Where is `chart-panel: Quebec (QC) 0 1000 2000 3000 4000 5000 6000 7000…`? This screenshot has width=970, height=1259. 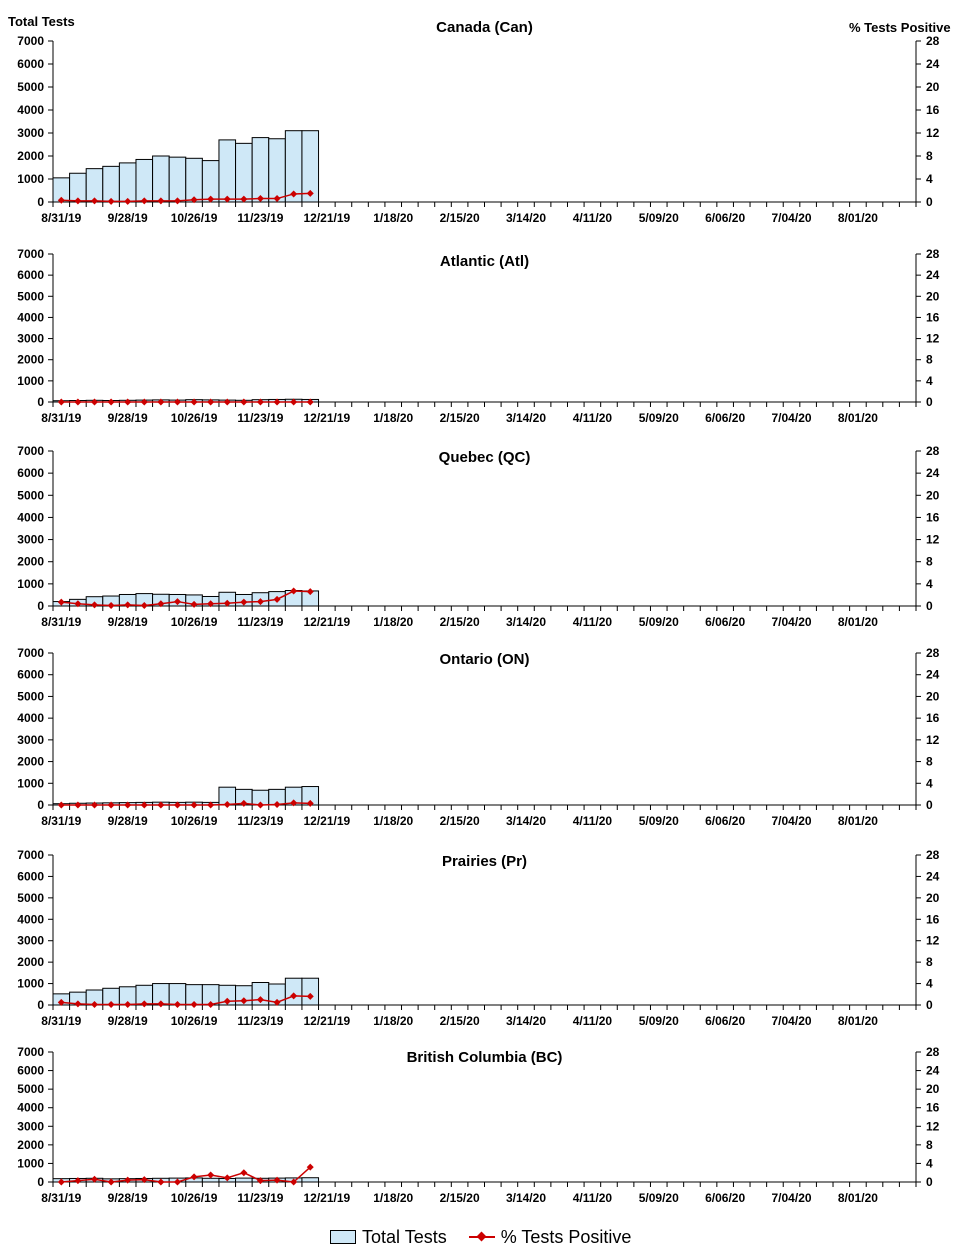
chart-panel: Quebec (QC) 0 1000 2000 3000 4000 5000 6000 7000… is located at coordinates (478, 536).